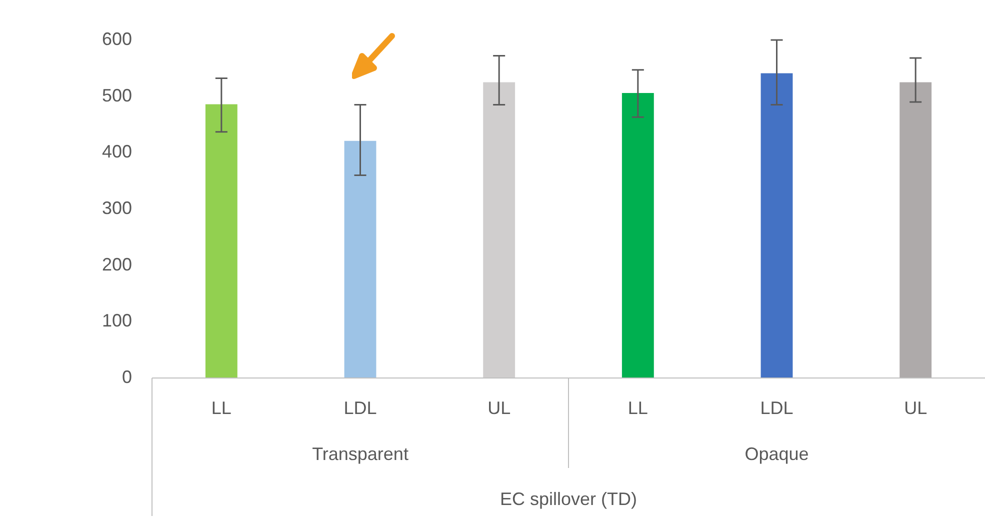  Describe the element at coordinates (117, 208) in the screenshot. I see `y-tick-label: 300` at that location.